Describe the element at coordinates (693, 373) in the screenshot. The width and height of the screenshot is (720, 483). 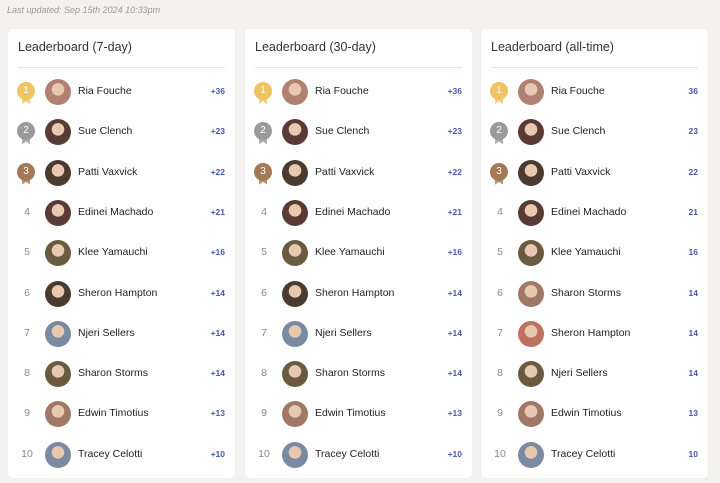
I see `score: 14` at that location.